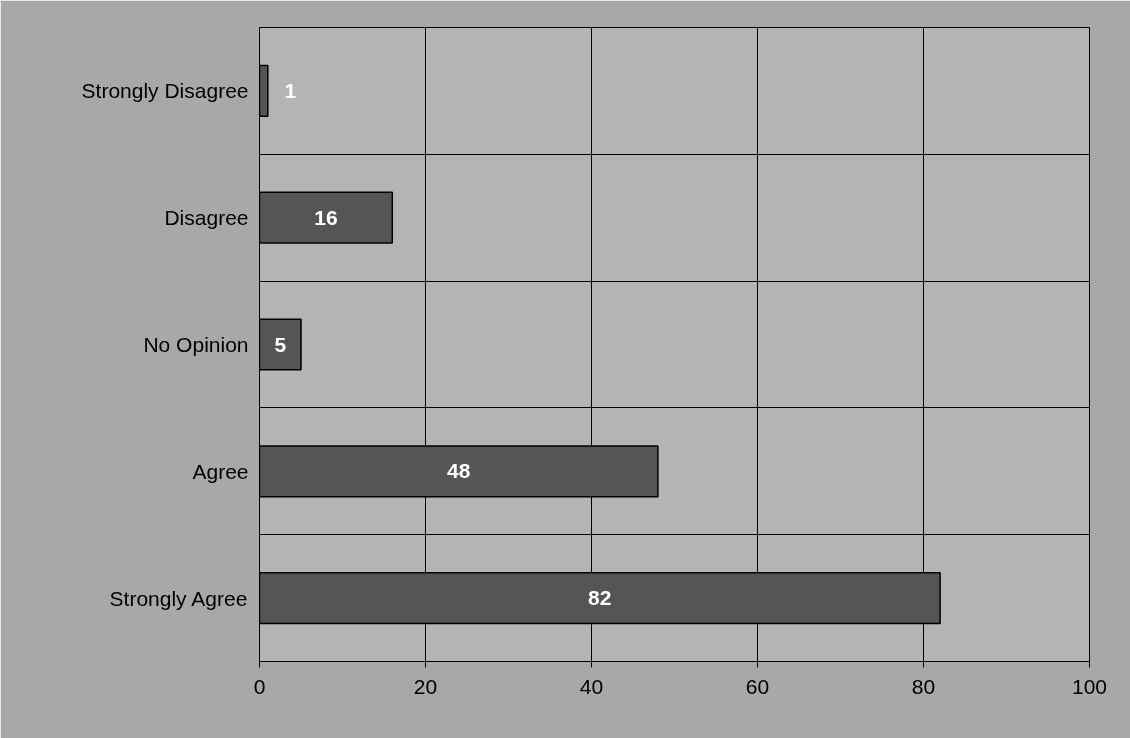  I want to click on x-tick-label: 60, so click(757, 686).